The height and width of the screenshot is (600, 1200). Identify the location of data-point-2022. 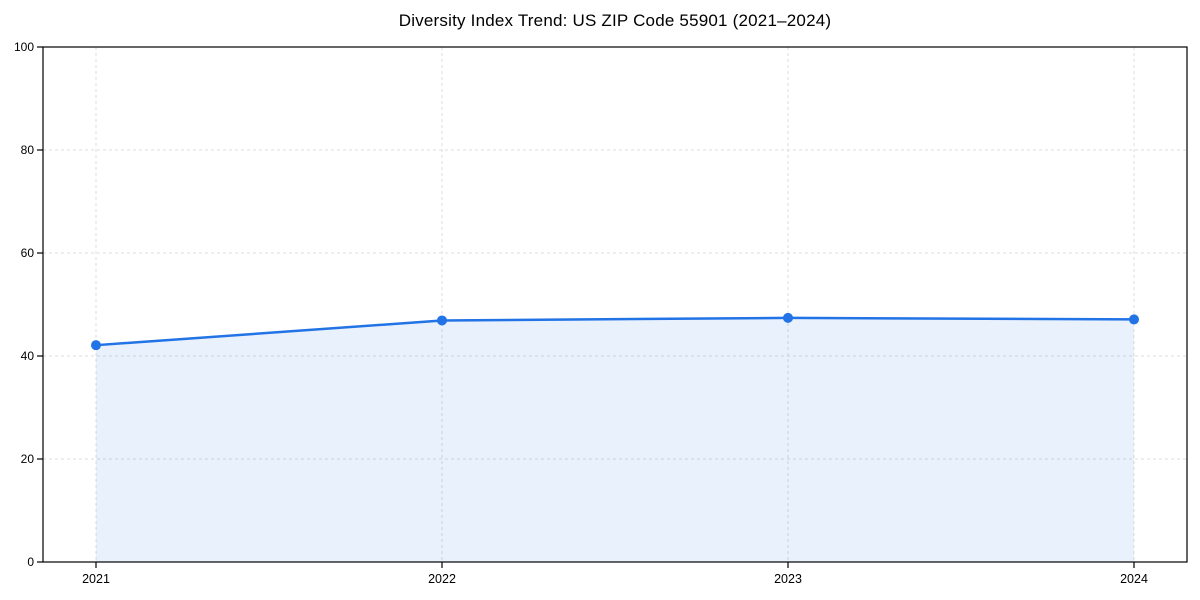
(442, 320).